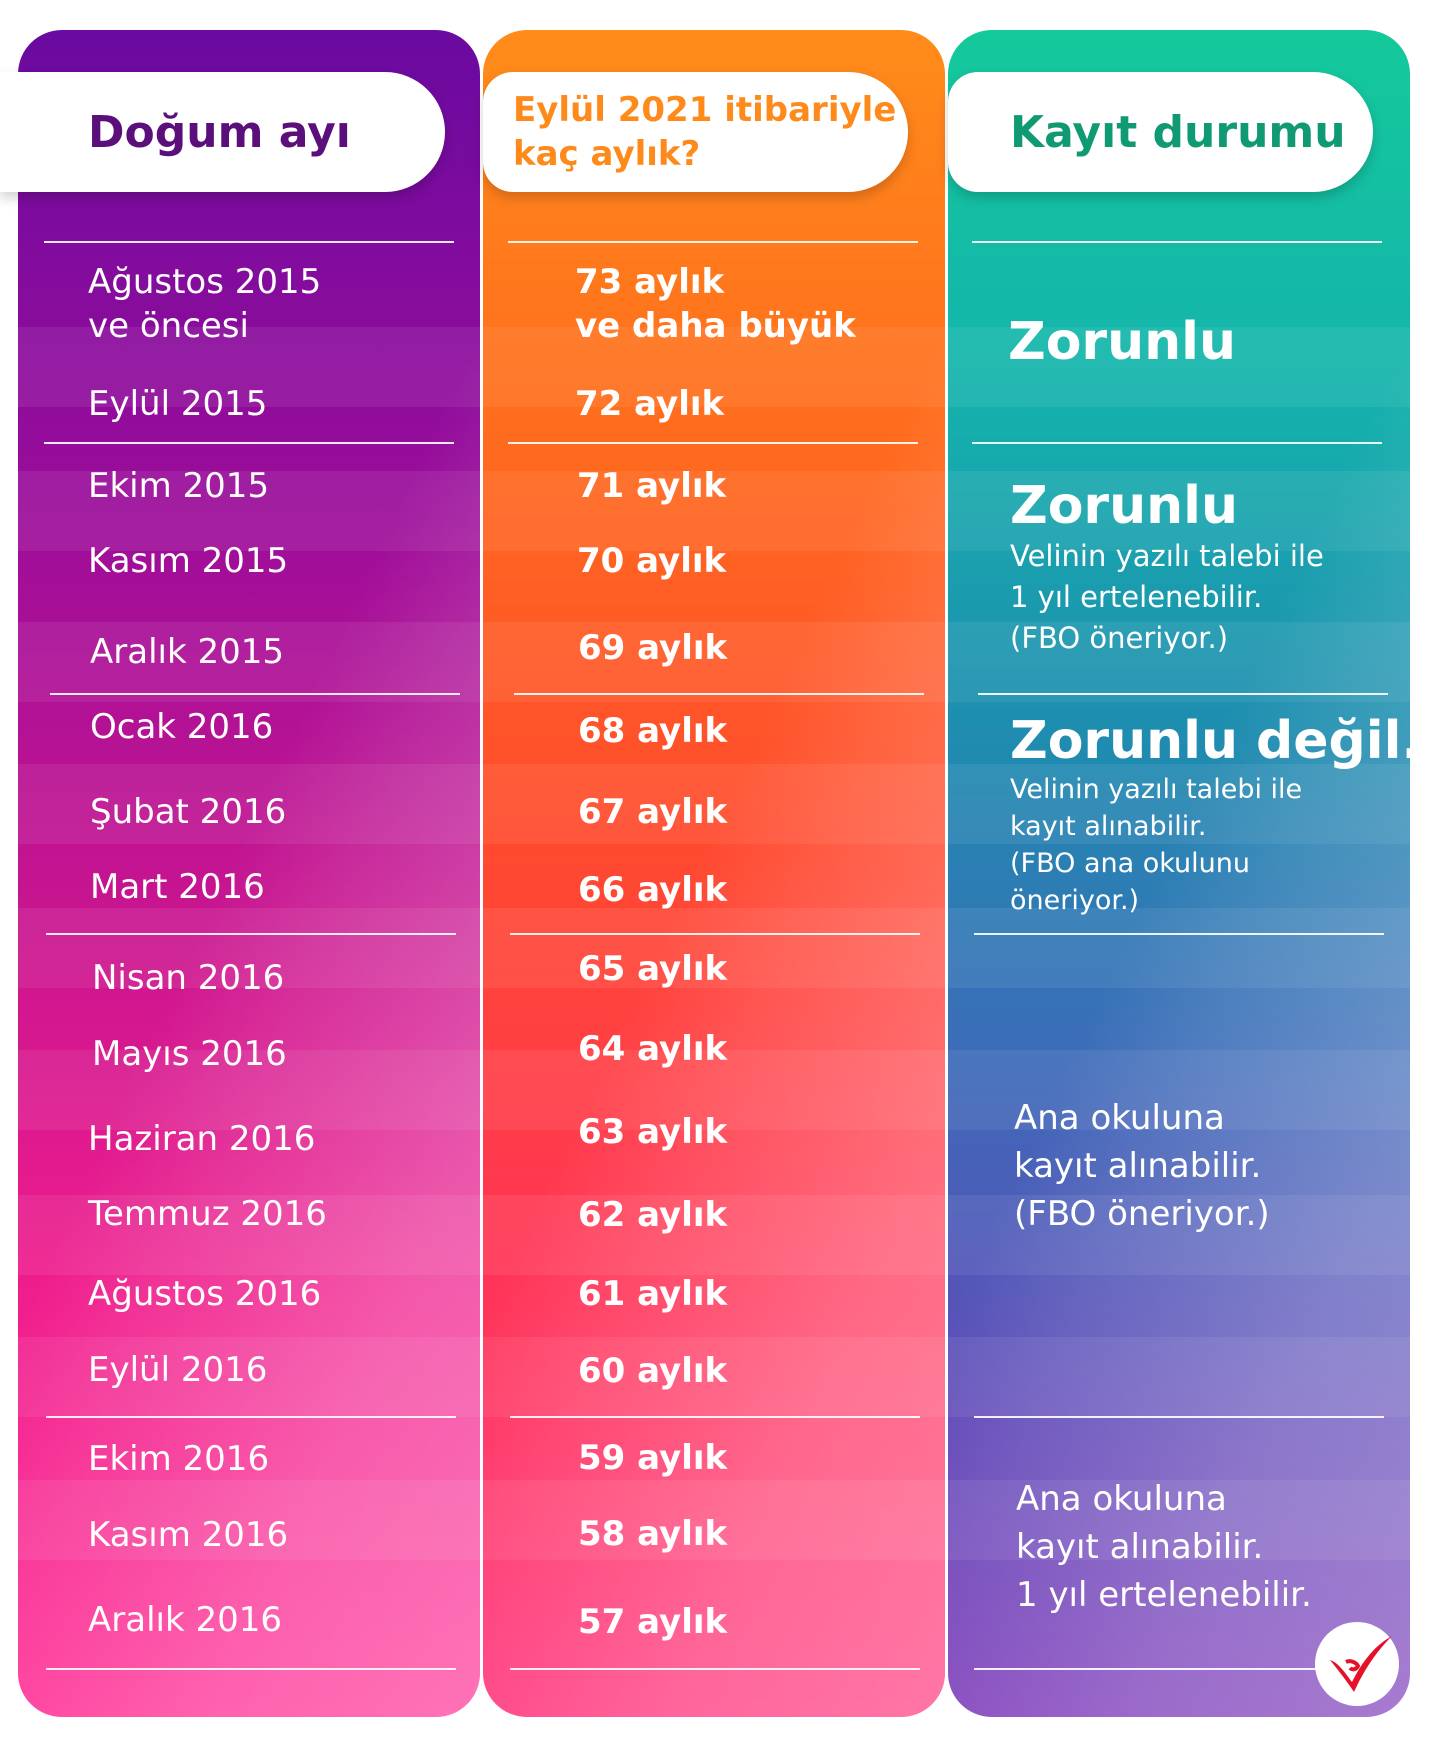  I want to click on birth-month-line: Ağustos 2015, so click(205, 282).